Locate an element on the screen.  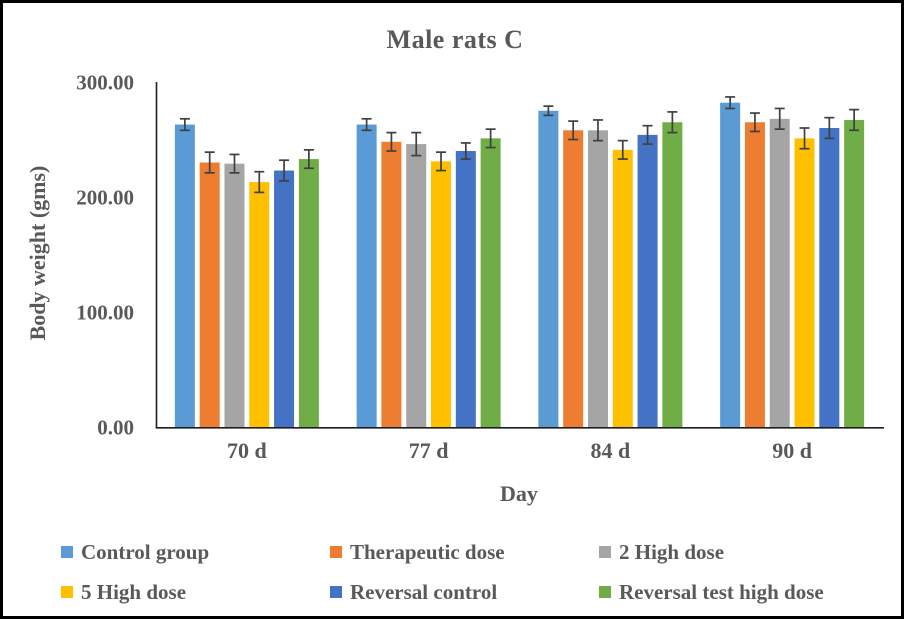
bar-s4-c2 is located at coordinates (647, 280).